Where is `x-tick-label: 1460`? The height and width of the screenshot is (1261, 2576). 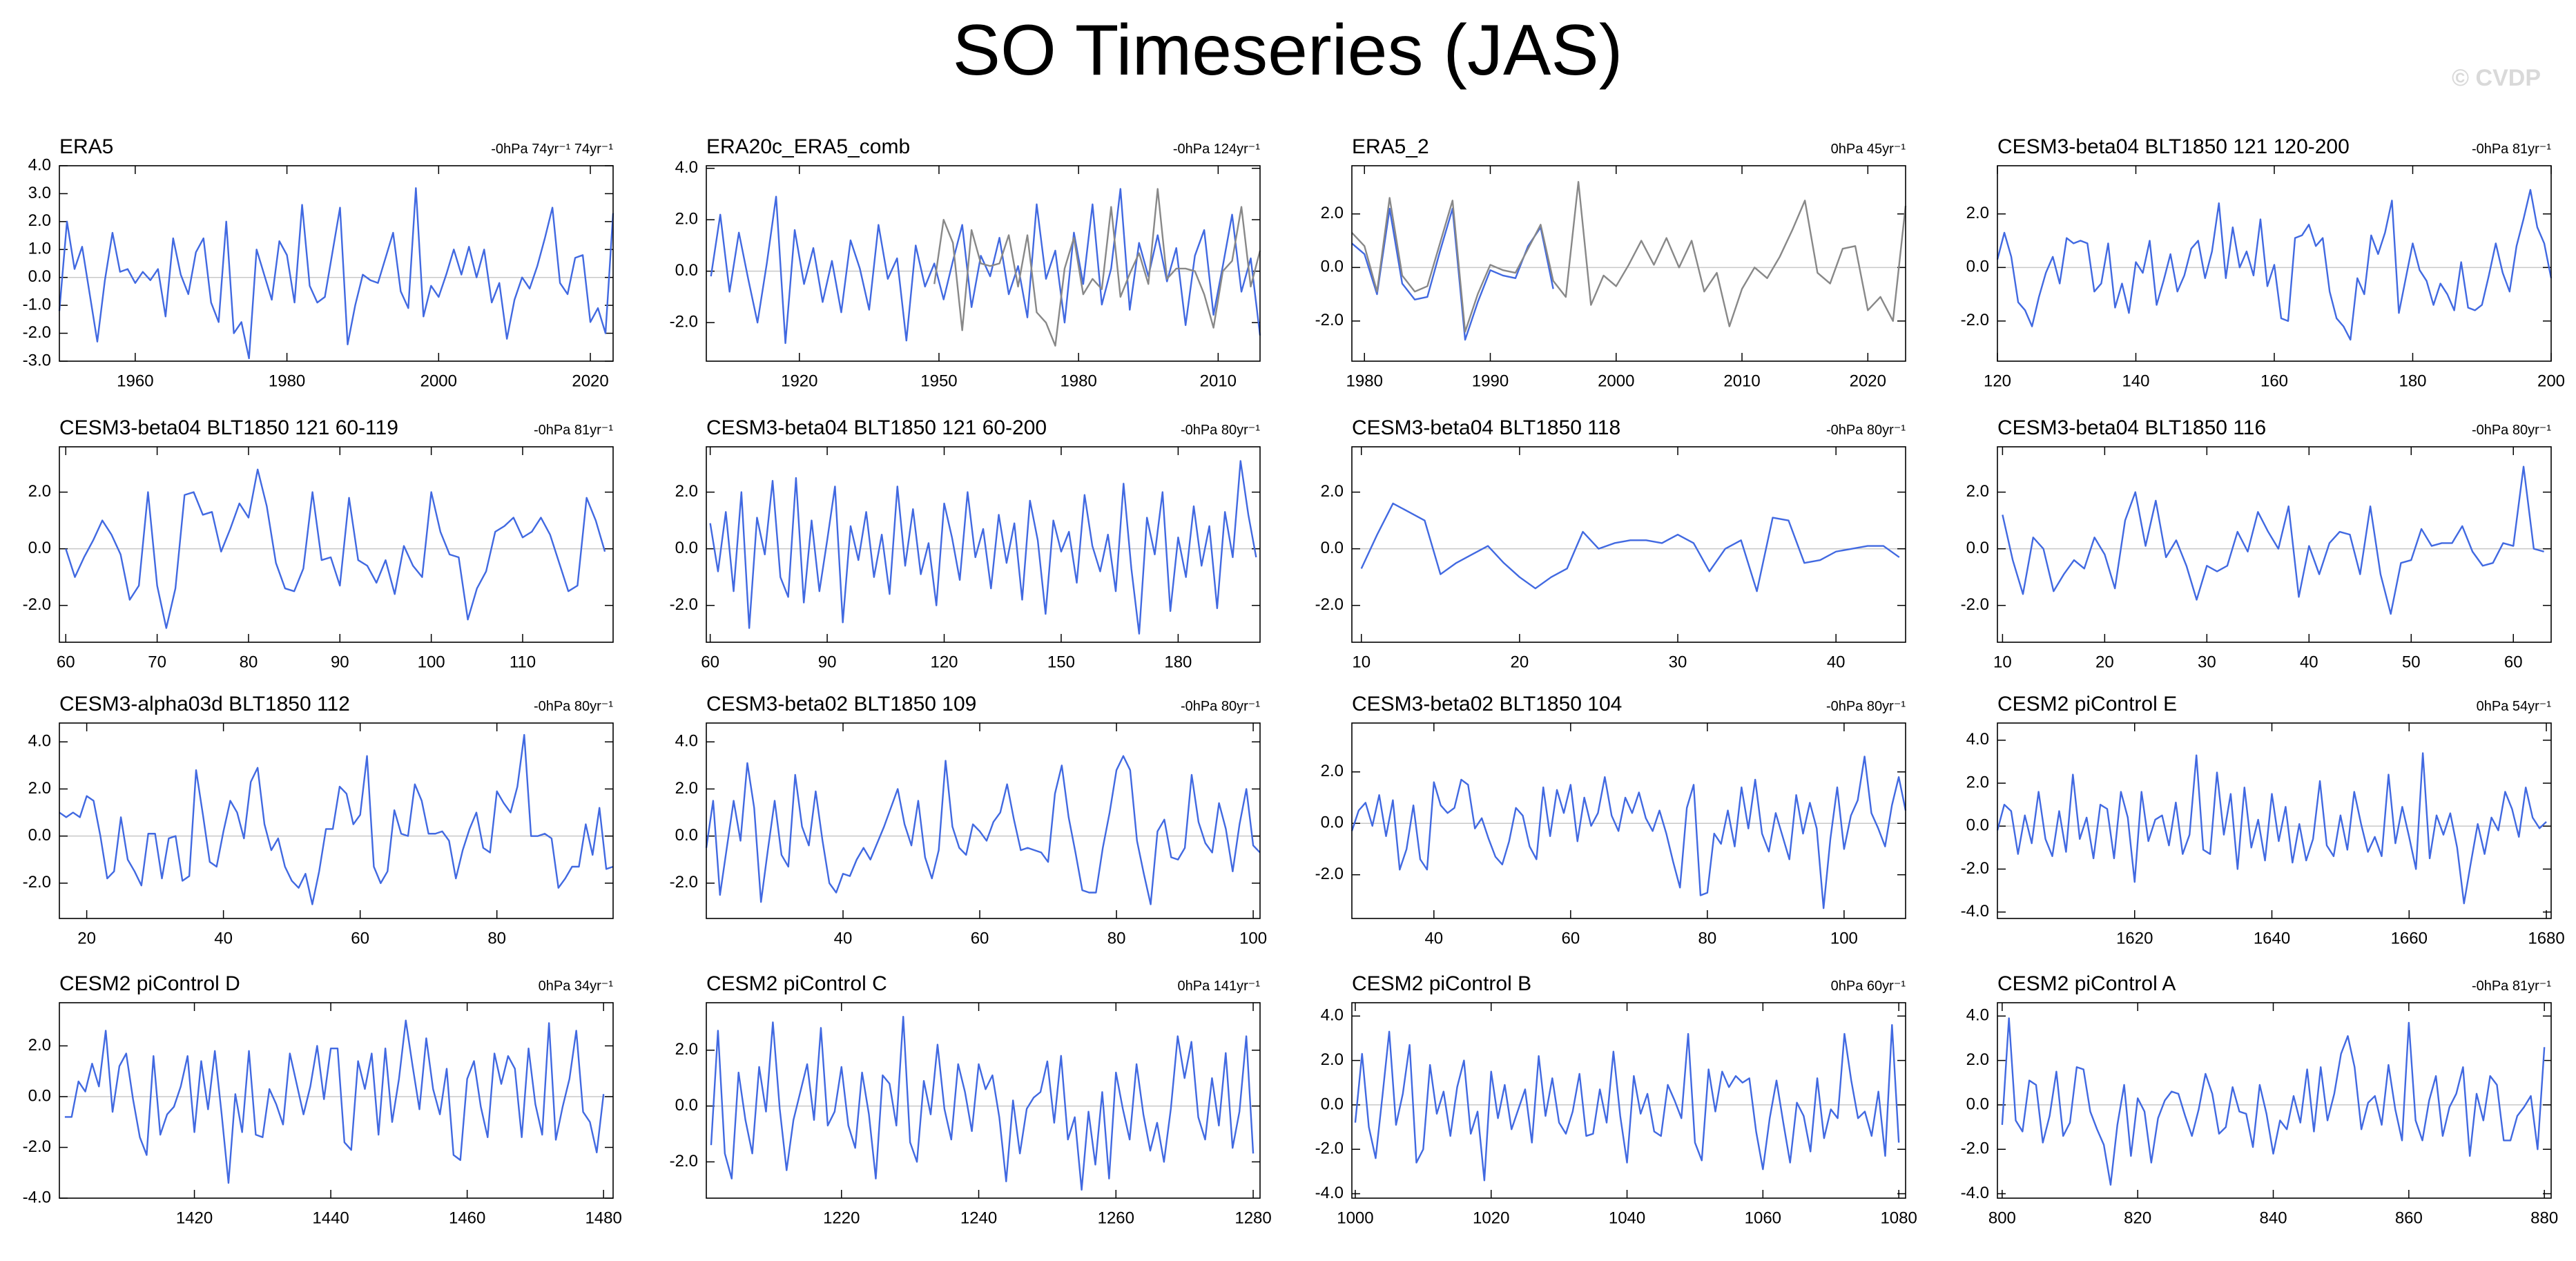 x-tick-label: 1460 is located at coordinates (467, 1218).